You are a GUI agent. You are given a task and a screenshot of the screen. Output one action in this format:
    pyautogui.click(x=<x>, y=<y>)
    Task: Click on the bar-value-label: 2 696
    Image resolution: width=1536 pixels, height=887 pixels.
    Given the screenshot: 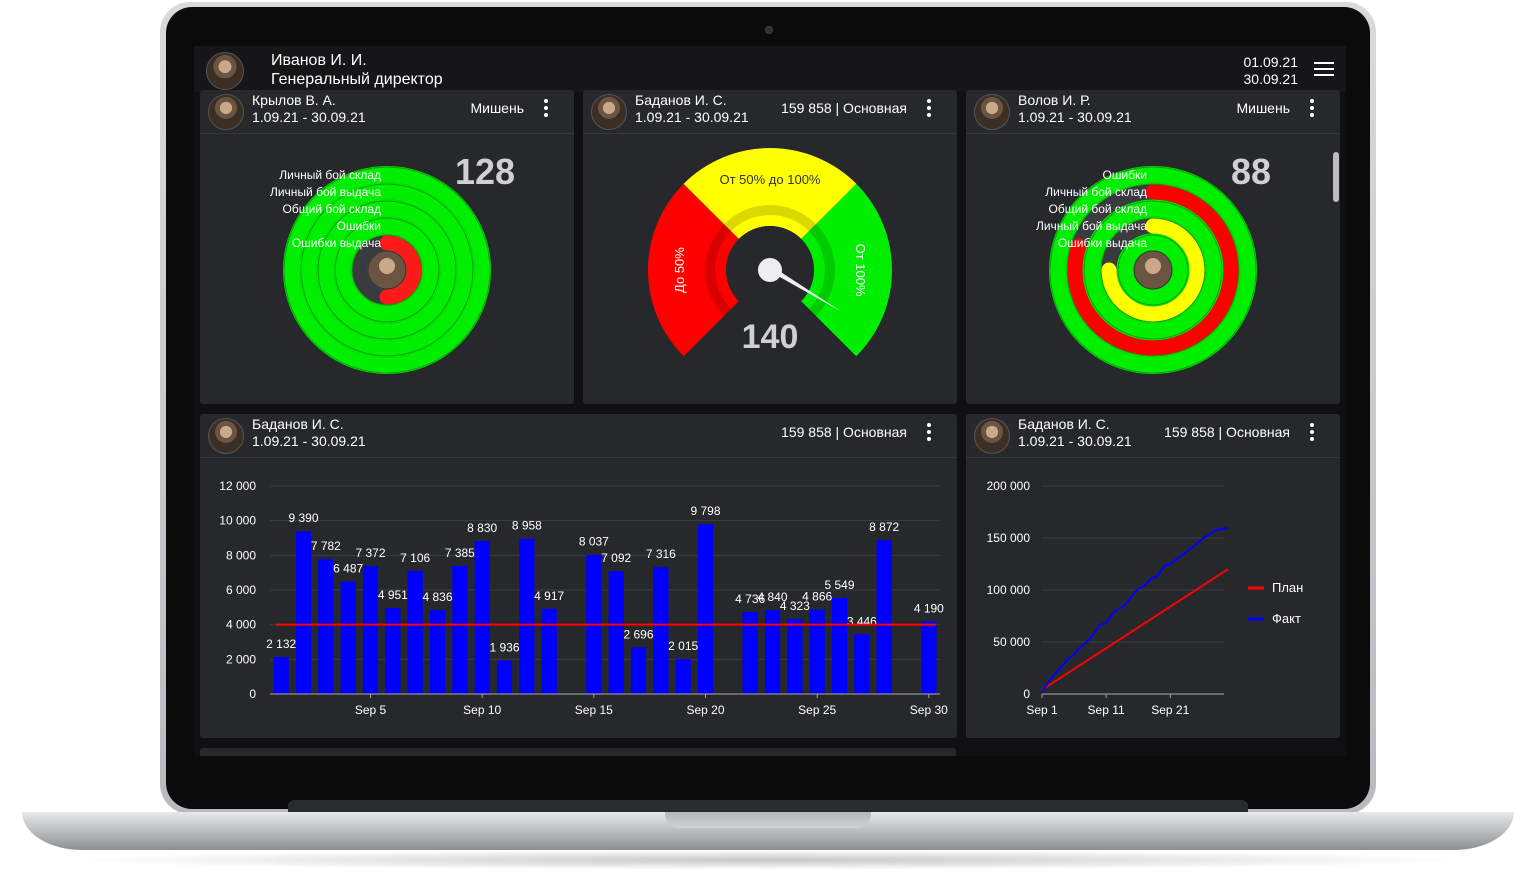 What is the action you would take?
    pyautogui.click(x=638, y=634)
    